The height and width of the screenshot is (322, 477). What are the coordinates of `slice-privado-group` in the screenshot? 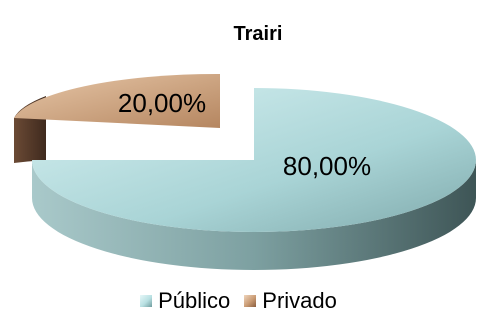 It's located at (117, 118).